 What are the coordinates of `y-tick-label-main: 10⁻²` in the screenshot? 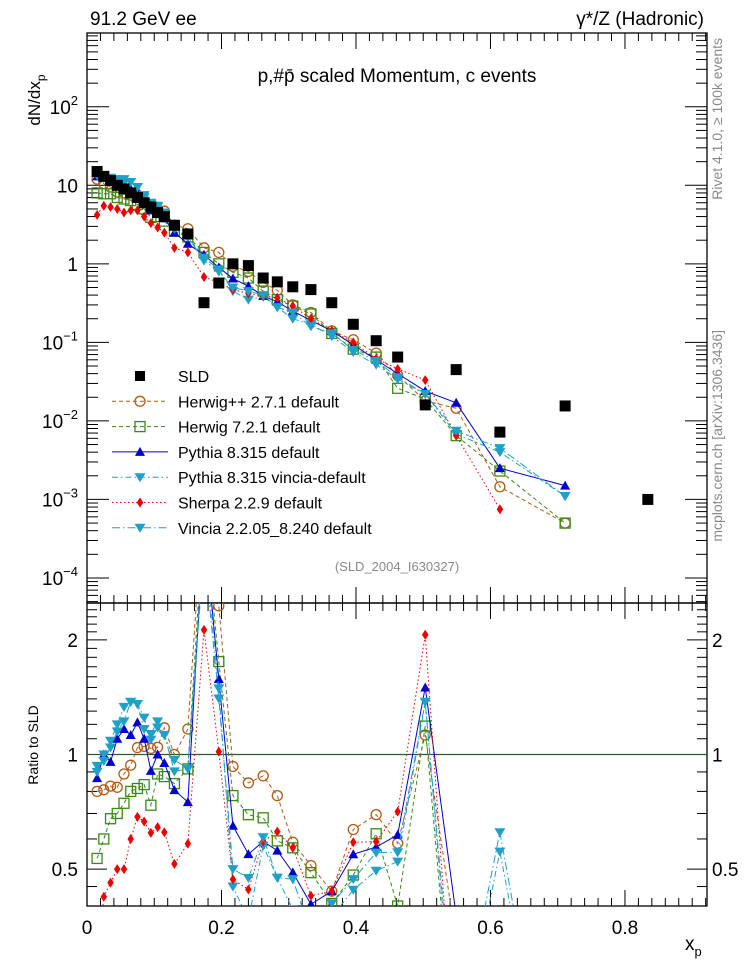 It's located at (60, 420).